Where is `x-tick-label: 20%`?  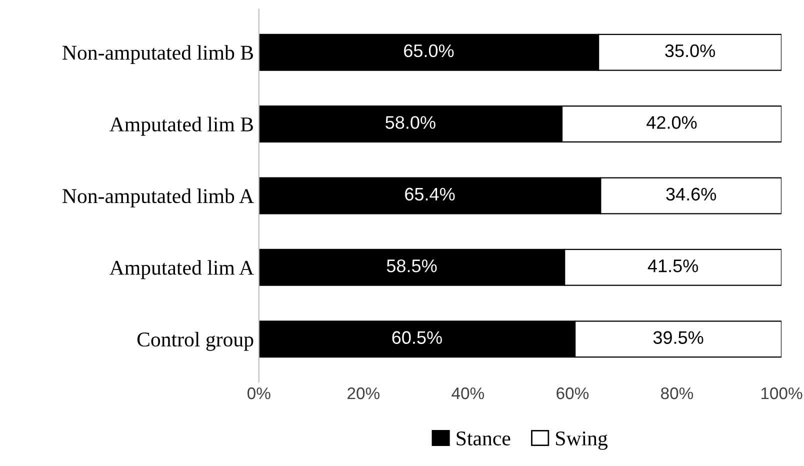 x-tick-label: 20% is located at coordinates (364, 393).